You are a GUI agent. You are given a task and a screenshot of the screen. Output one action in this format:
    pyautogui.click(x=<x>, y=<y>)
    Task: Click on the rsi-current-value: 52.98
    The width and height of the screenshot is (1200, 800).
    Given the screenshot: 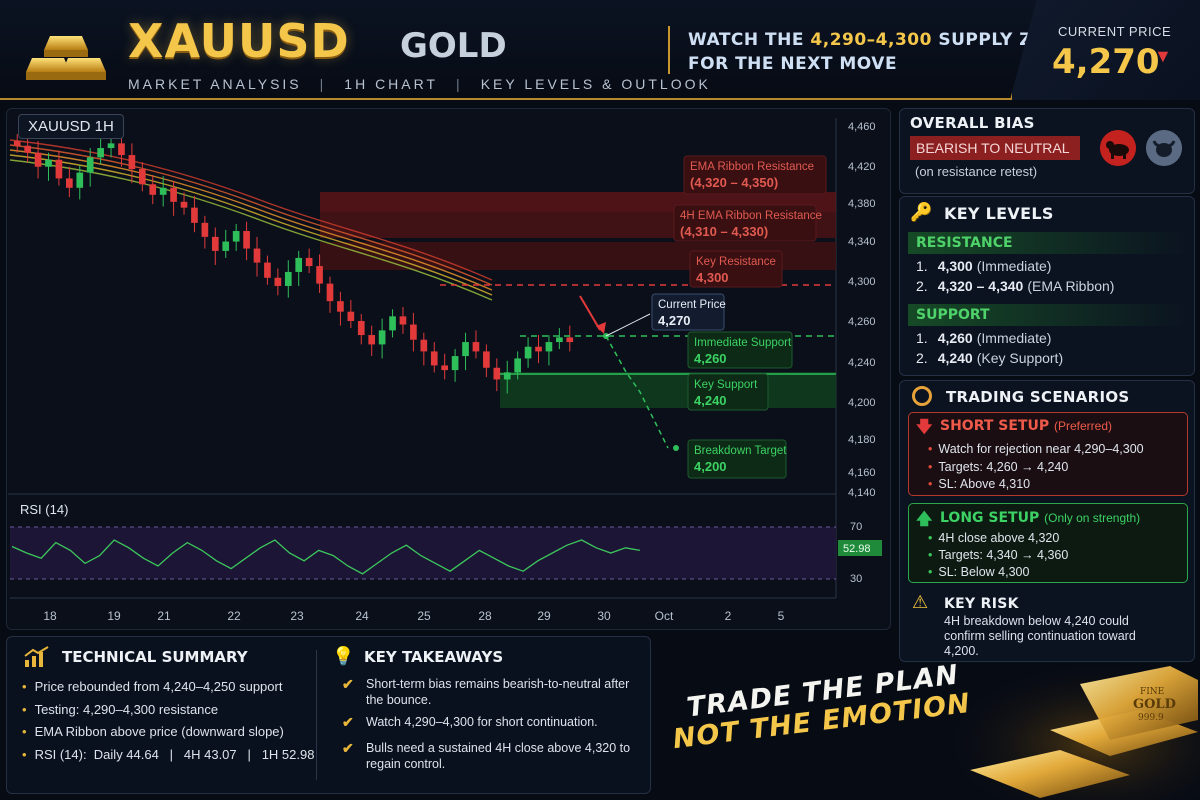 What is the action you would take?
    pyautogui.click(x=857, y=549)
    